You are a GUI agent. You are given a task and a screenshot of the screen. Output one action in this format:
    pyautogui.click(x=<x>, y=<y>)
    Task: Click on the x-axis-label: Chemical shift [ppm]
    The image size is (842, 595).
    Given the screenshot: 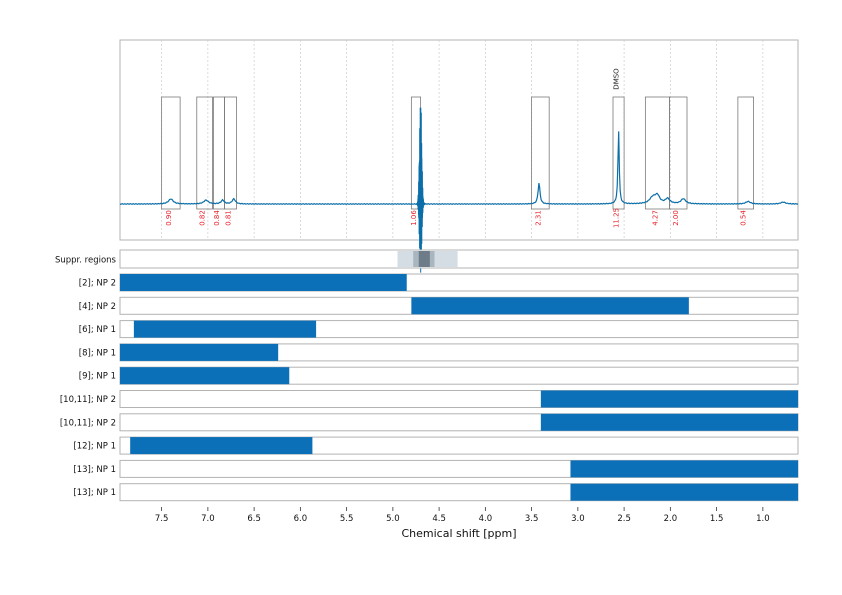 What is the action you would take?
    pyautogui.click(x=458, y=533)
    